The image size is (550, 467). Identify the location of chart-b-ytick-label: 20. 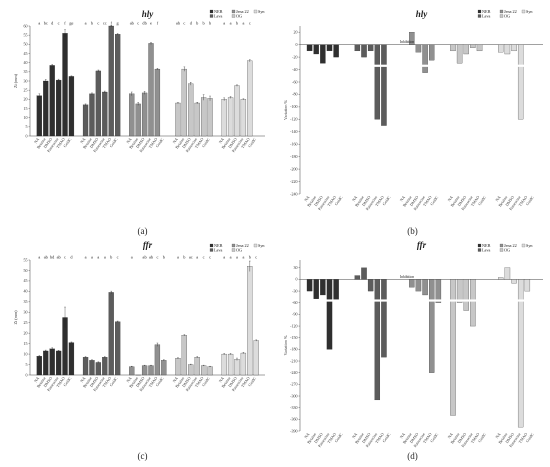
(296, 32).